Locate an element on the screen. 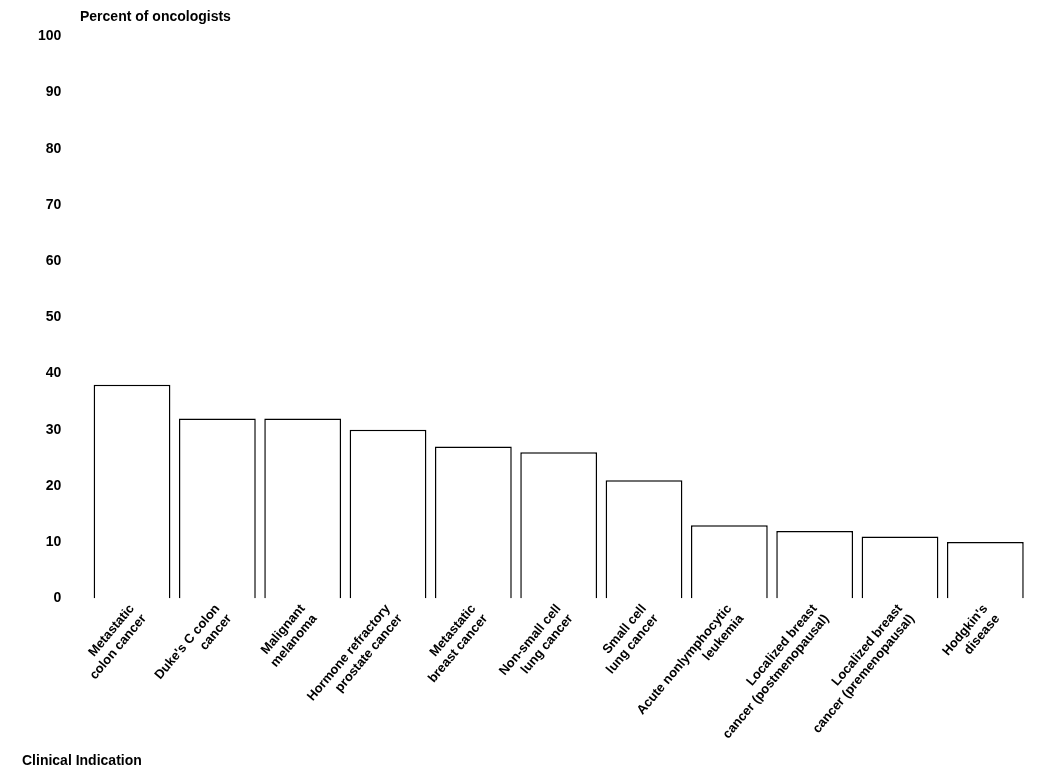 Image resolution: width=1048 pixels, height=778 pixels. y-tick-label: 50 is located at coordinates (53, 316).